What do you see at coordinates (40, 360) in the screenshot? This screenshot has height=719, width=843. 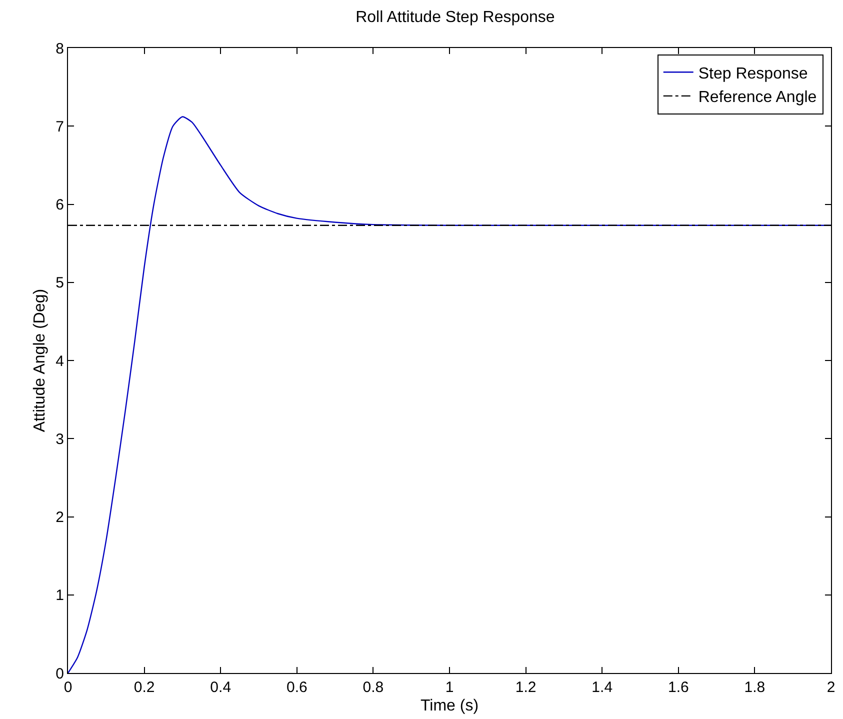 I see `y-axis-title: Attitude Angle (Deg)` at bounding box center [40, 360].